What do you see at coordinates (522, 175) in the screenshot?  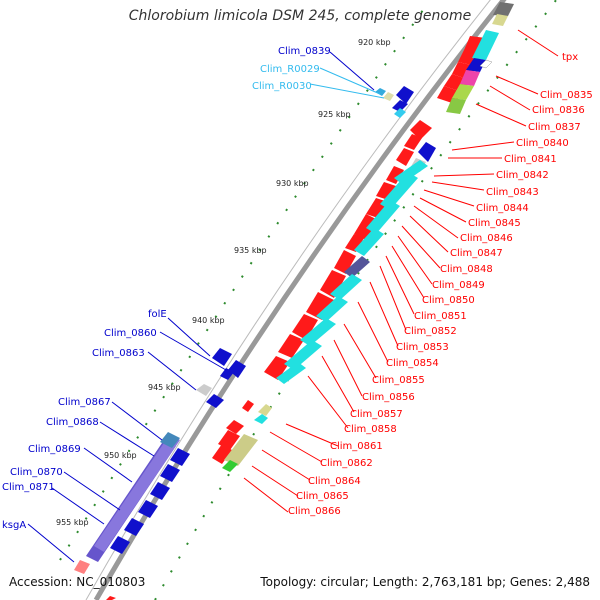 I see `gene-label-right: Clim_0842` at bounding box center [522, 175].